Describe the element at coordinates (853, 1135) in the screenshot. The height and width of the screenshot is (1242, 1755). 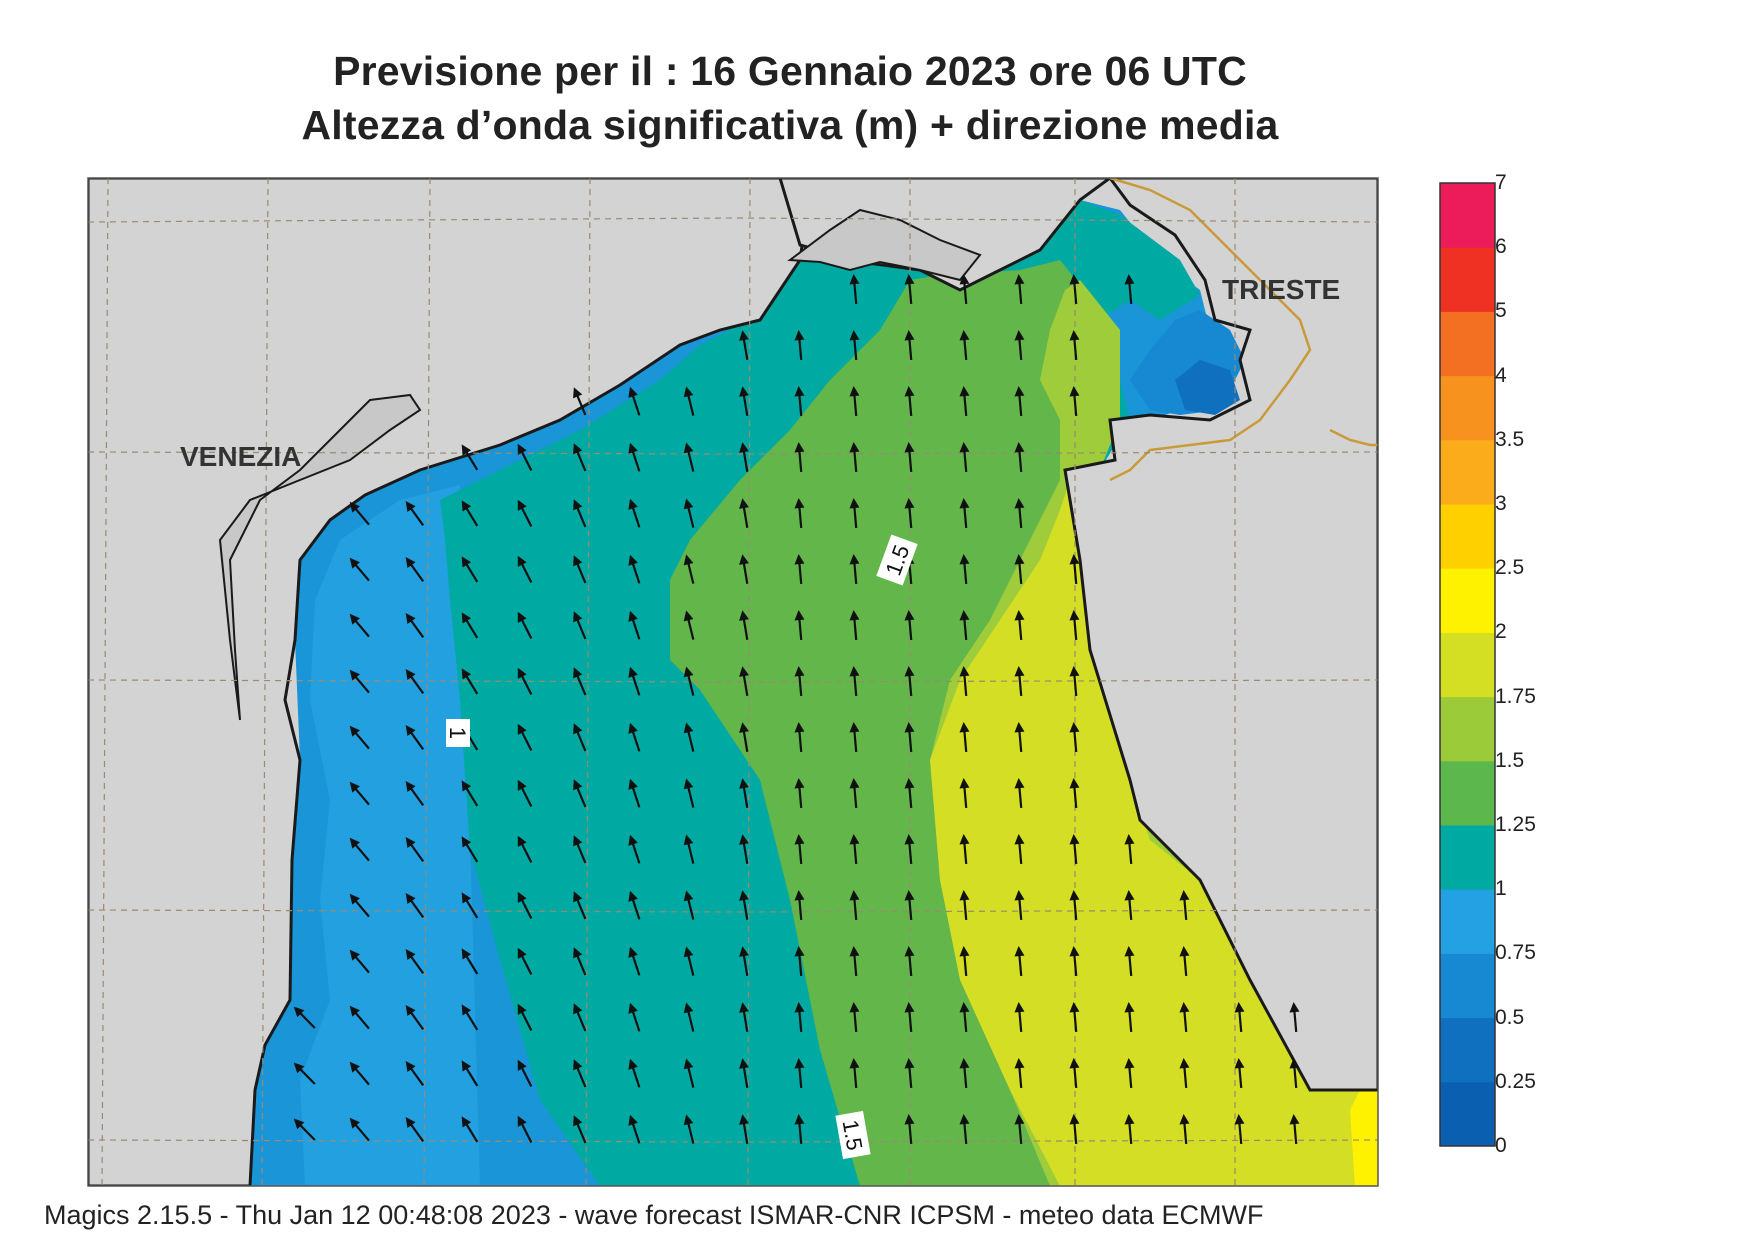
I see `contour-label-1.5-south: 1.5` at that location.